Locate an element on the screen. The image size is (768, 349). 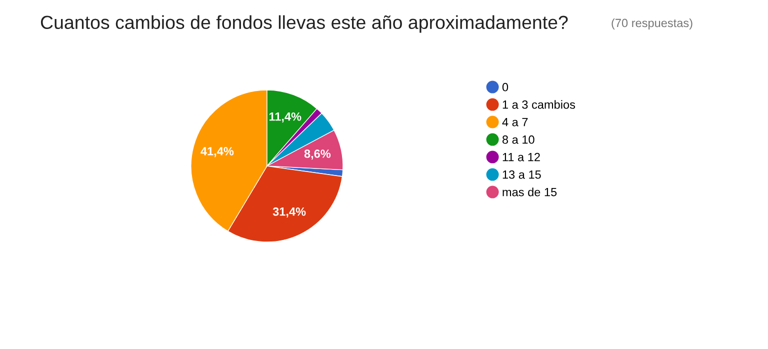
chart-title: Cuantos cambios de fondos llevas este año aproximadamente? is located at coordinates (304, 24).